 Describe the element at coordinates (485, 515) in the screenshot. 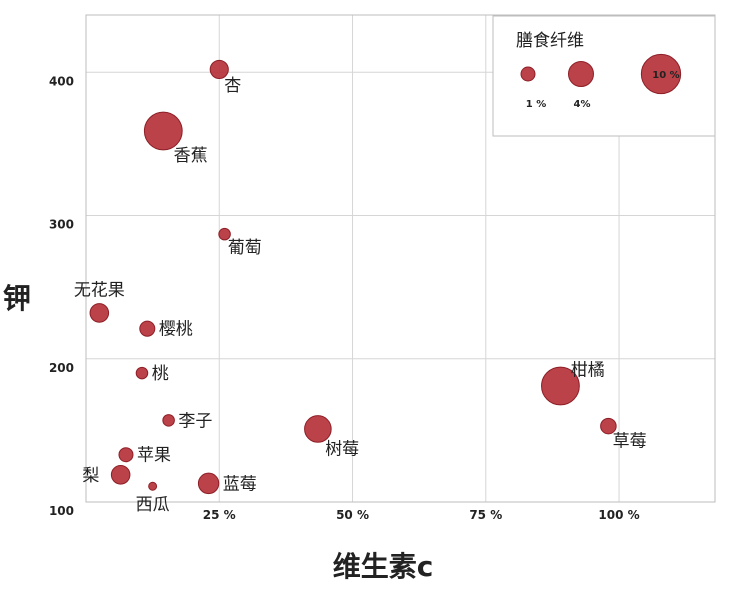

I see `x-tick-label: 75 %` at that location.